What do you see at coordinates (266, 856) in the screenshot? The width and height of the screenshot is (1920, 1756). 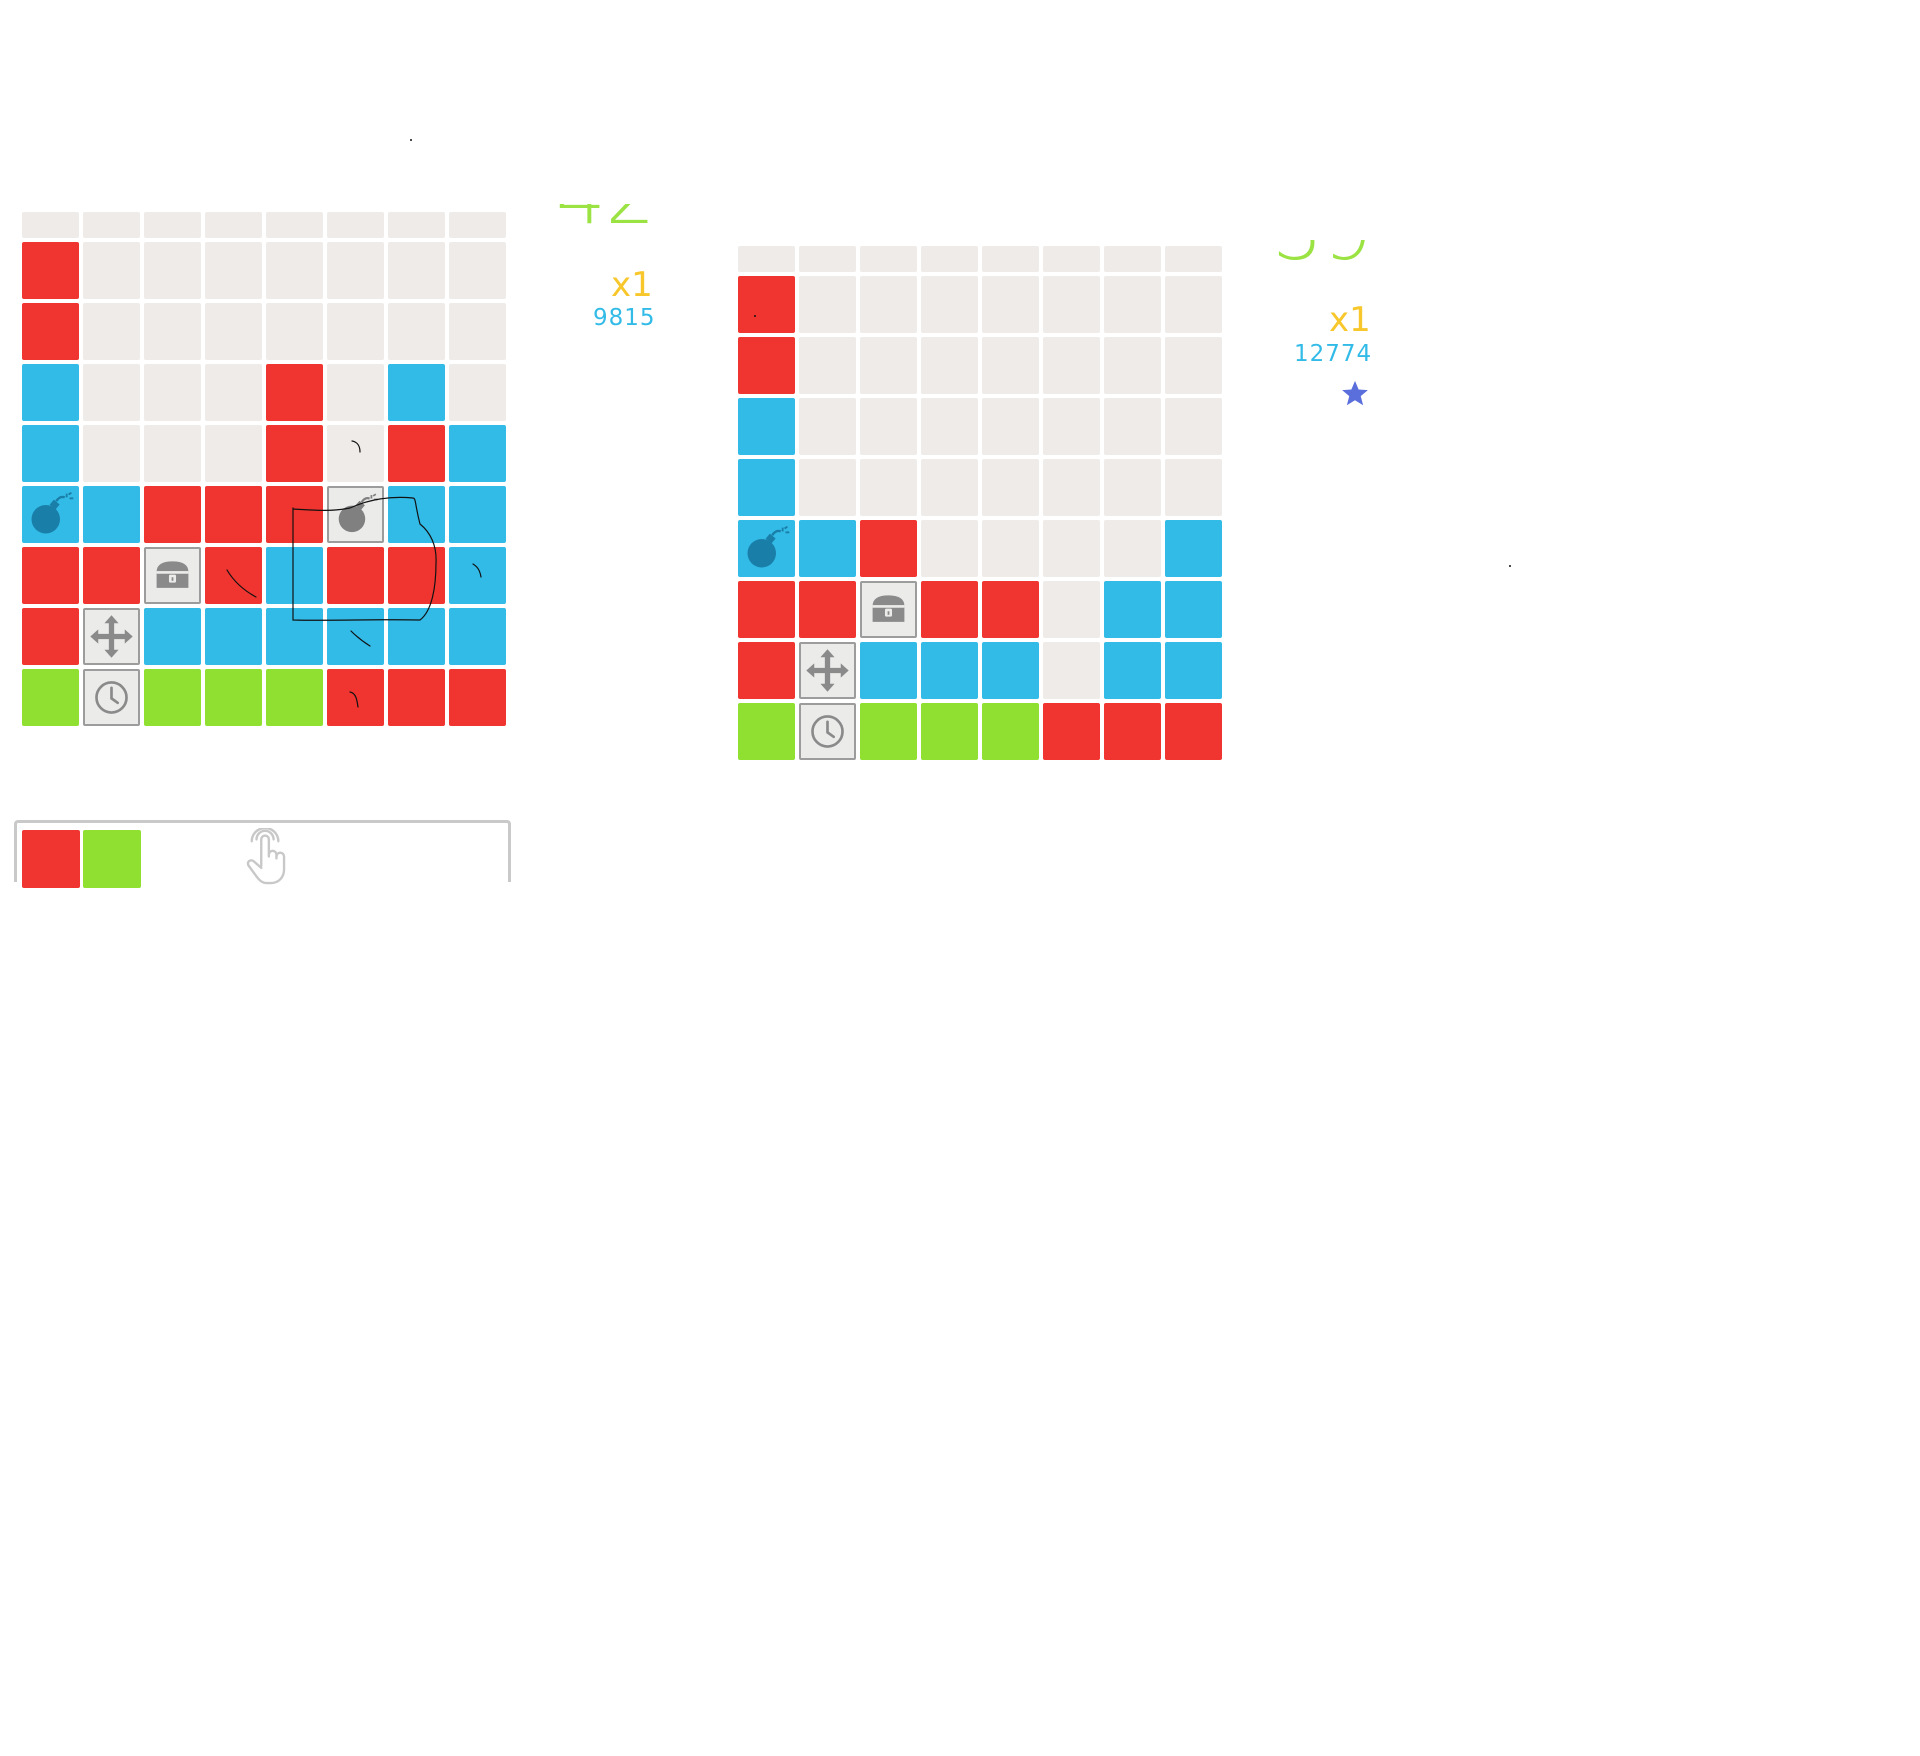 I see `tap-hand-icon` at bounding box center [266, 856].